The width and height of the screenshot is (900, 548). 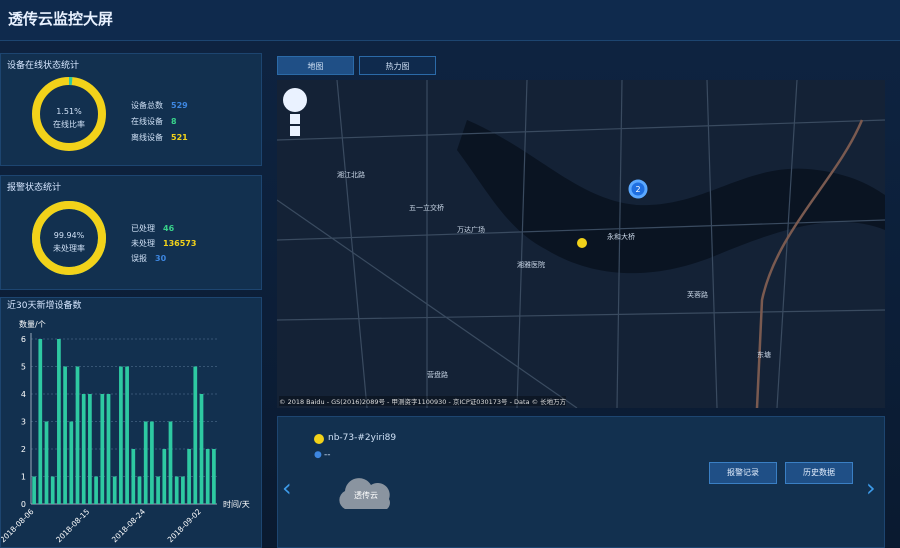 What do you see at coordinates (397, 65) in the screenshot?
I see `tab: 热力图` at bounding box center [397, 65].